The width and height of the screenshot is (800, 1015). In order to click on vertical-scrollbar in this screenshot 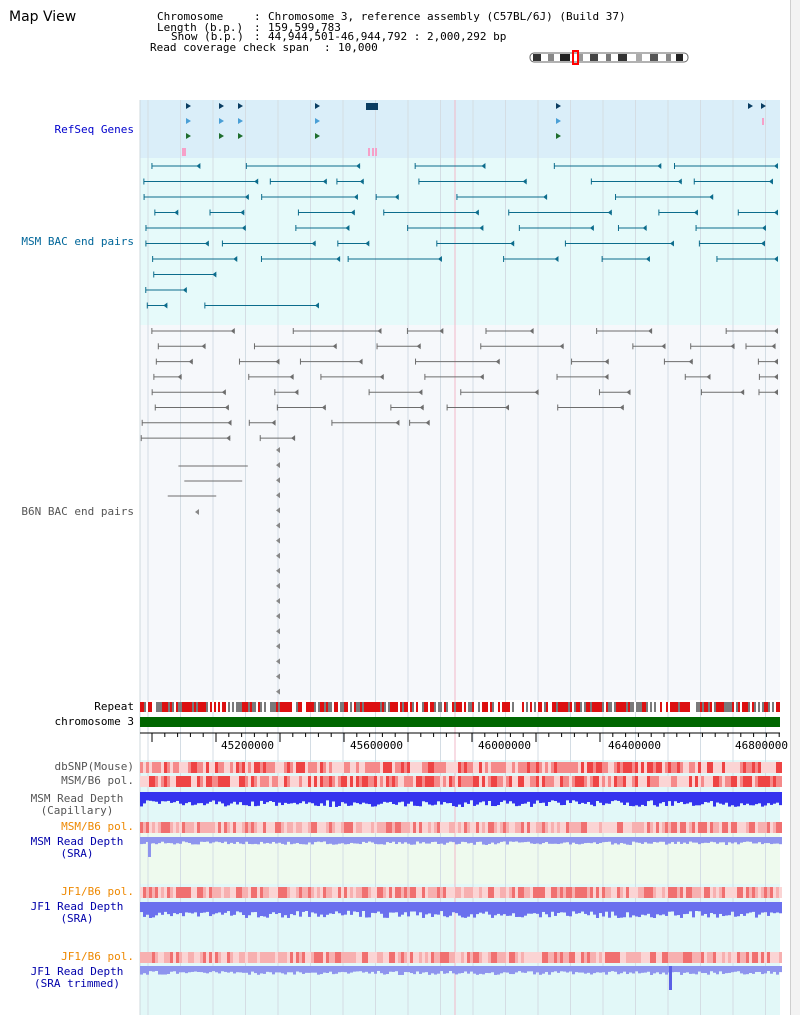, I will do `click(795, 507)`.